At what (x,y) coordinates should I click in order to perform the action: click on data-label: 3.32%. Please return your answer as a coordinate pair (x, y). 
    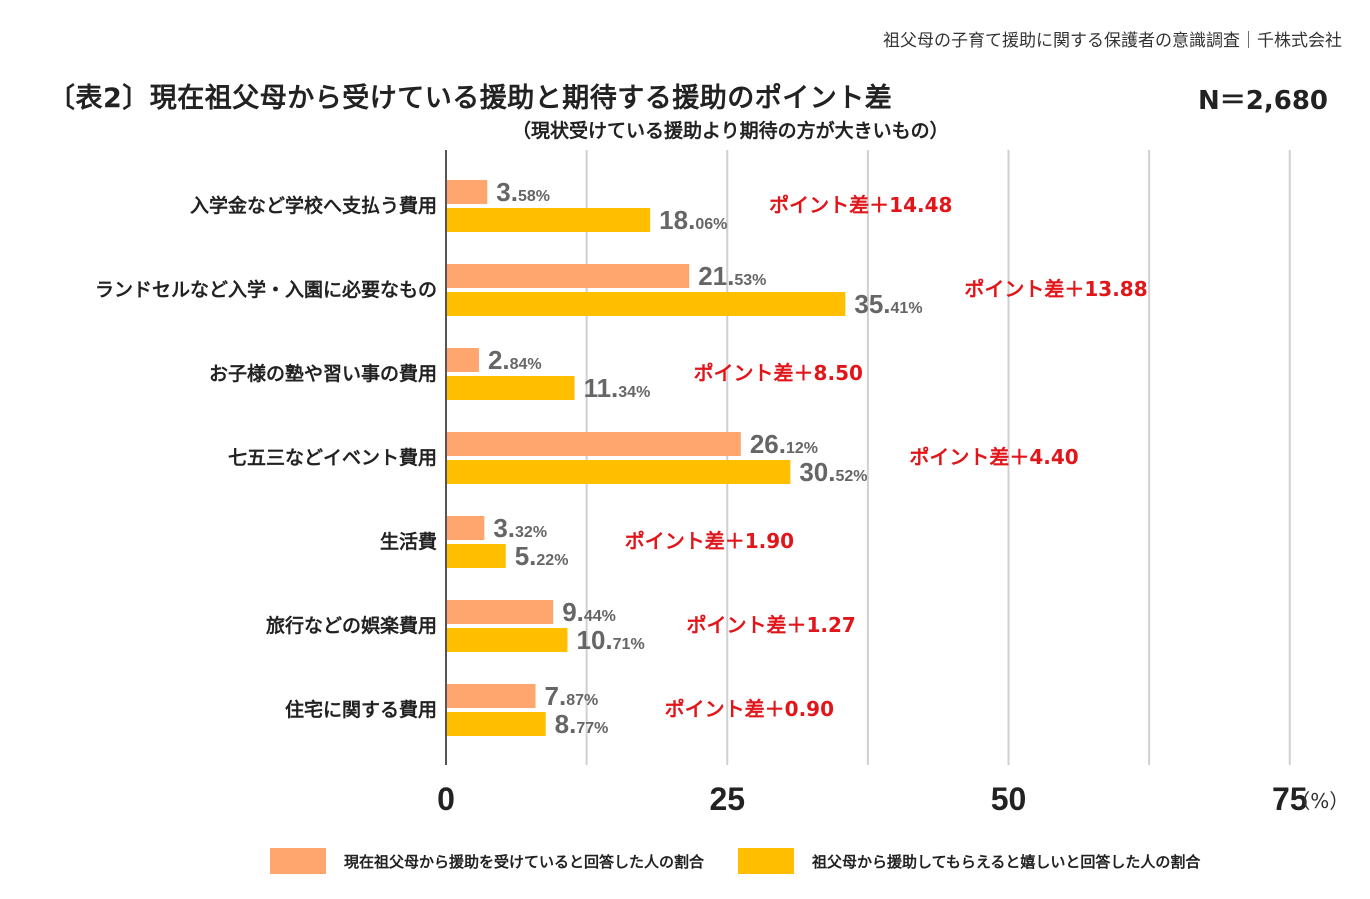
    Looking at the image, I should click on (520, 528).